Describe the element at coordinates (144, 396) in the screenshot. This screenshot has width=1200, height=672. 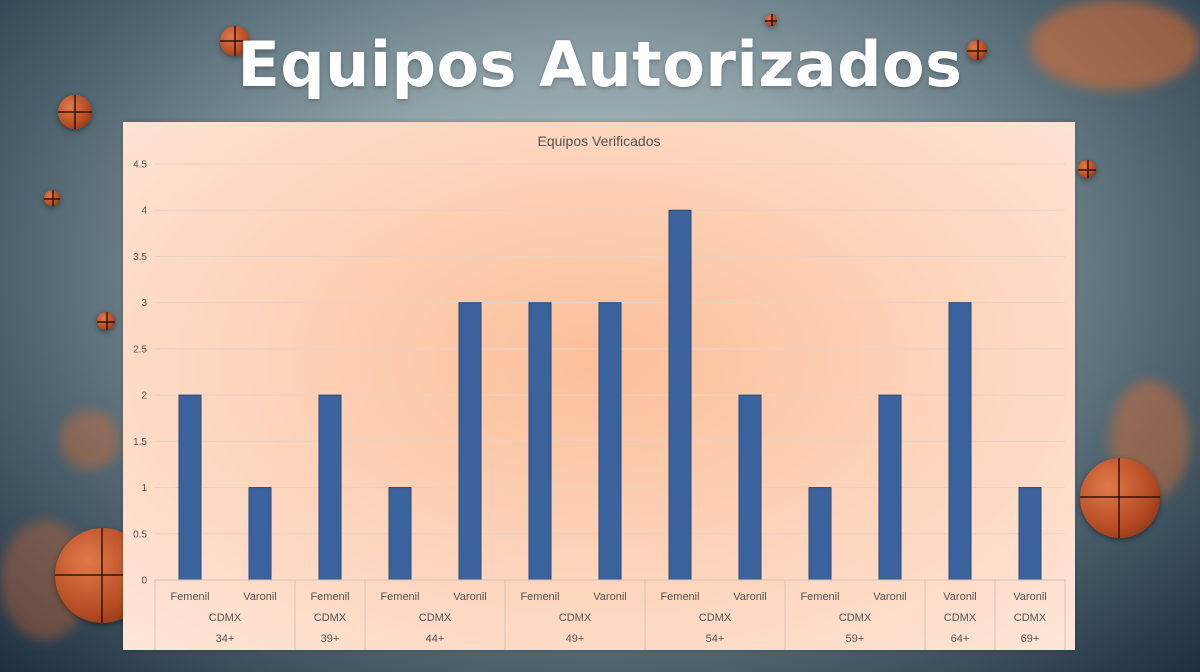
I see `y-tick-label: 2` at that location.